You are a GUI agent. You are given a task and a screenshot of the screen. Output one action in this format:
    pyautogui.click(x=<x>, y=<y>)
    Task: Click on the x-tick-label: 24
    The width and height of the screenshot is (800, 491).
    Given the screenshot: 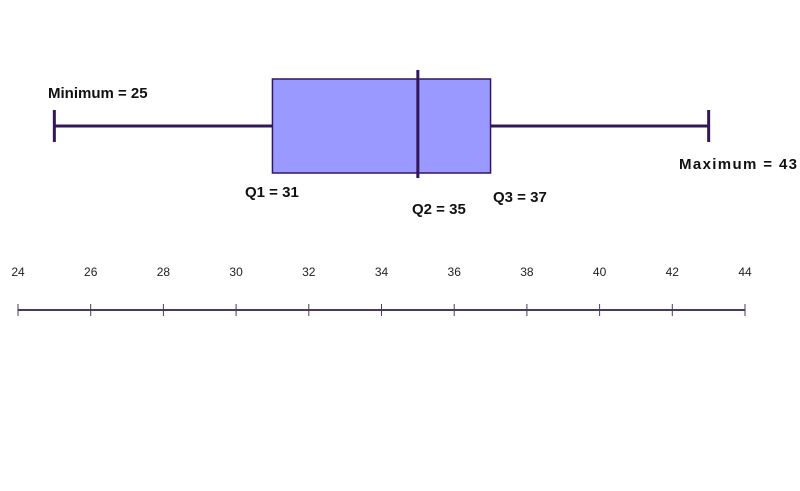 What is the action you would take?
    pyautogui.click(x=18, y=272)
    